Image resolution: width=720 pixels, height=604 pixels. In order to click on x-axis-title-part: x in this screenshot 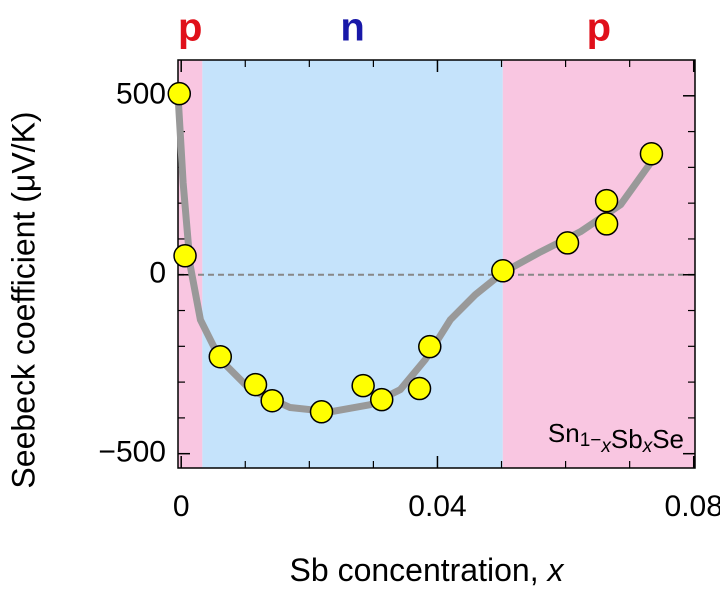, I will do `click(554, 570)`.